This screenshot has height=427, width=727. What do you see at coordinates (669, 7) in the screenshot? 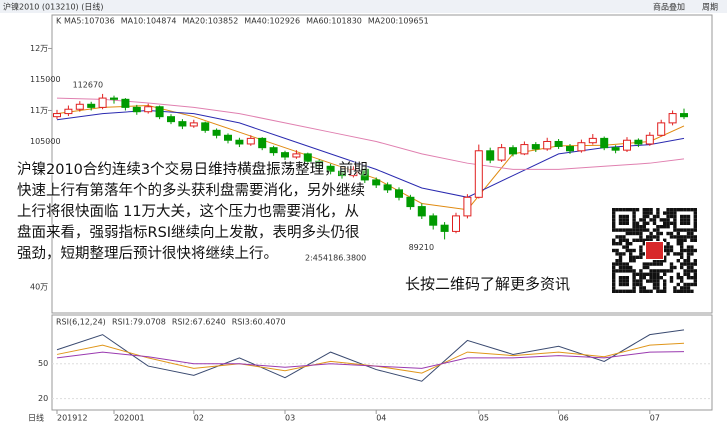
I see `button: 商品叠加` at bounding box center [669, 7].